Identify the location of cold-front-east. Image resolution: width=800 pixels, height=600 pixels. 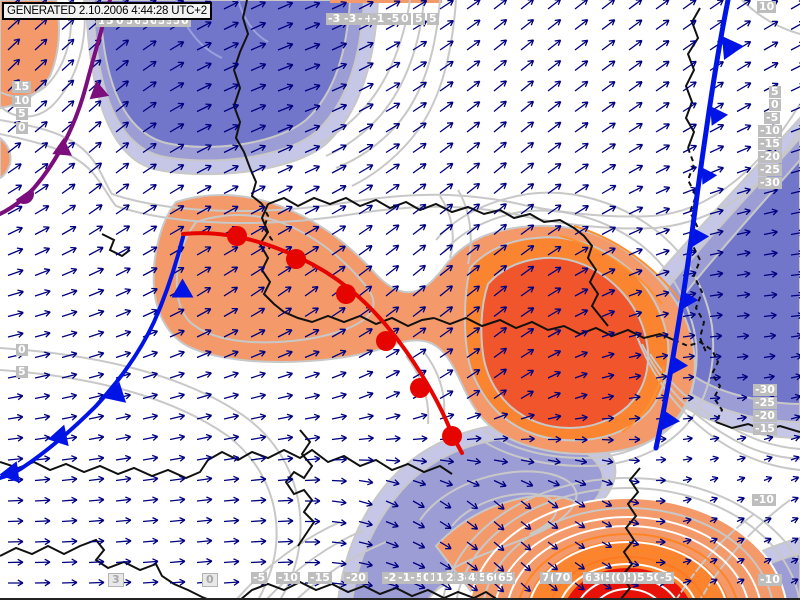
(698, 225).